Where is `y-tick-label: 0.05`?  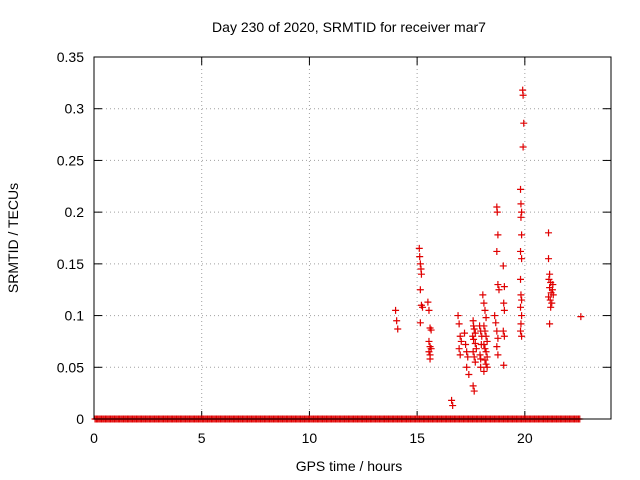 y-tick-label: 0.05 is located at coordinates (70, 367).